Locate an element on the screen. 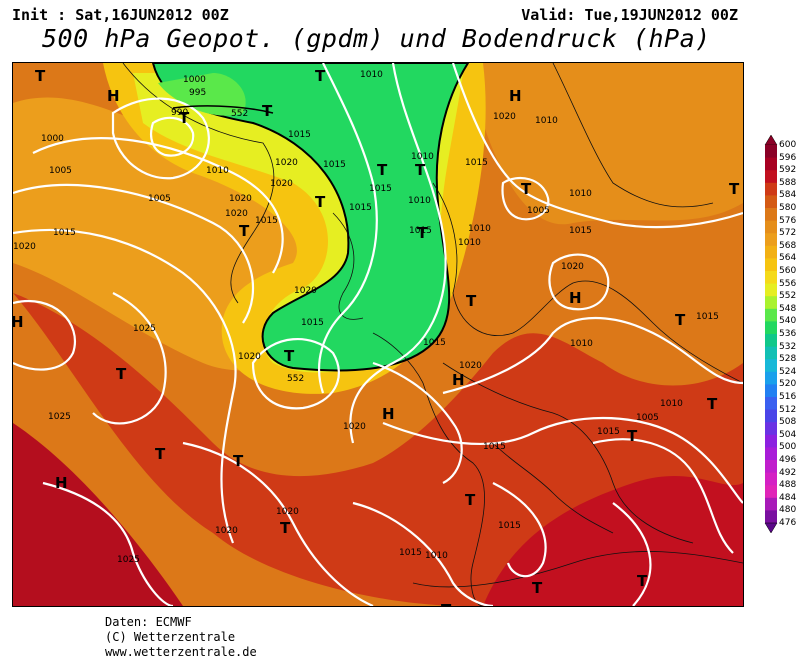  valid-time-label: Valid: Tue,19JUN2012 00Z is located at coordinates (629, 15).